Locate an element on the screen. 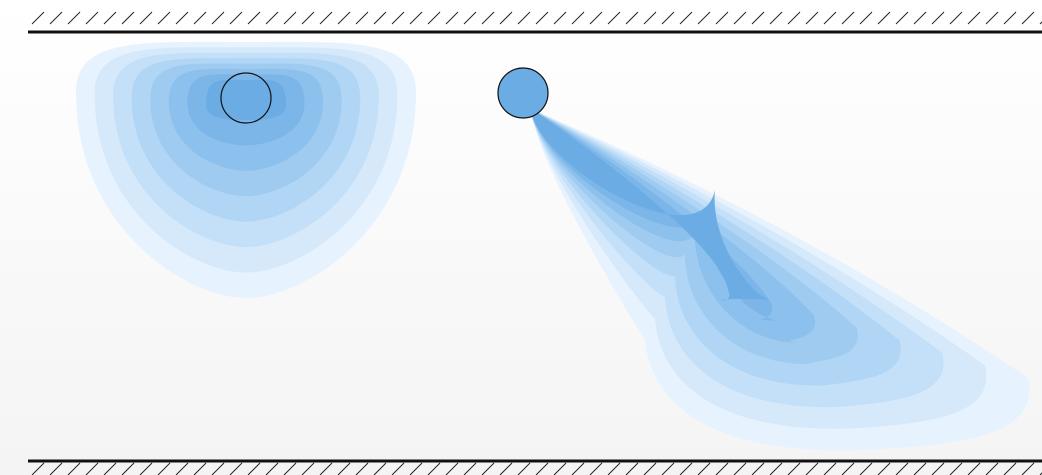 The image size is (1042, 475). bottom-wall-hatching is located at coordinates (536, 468).